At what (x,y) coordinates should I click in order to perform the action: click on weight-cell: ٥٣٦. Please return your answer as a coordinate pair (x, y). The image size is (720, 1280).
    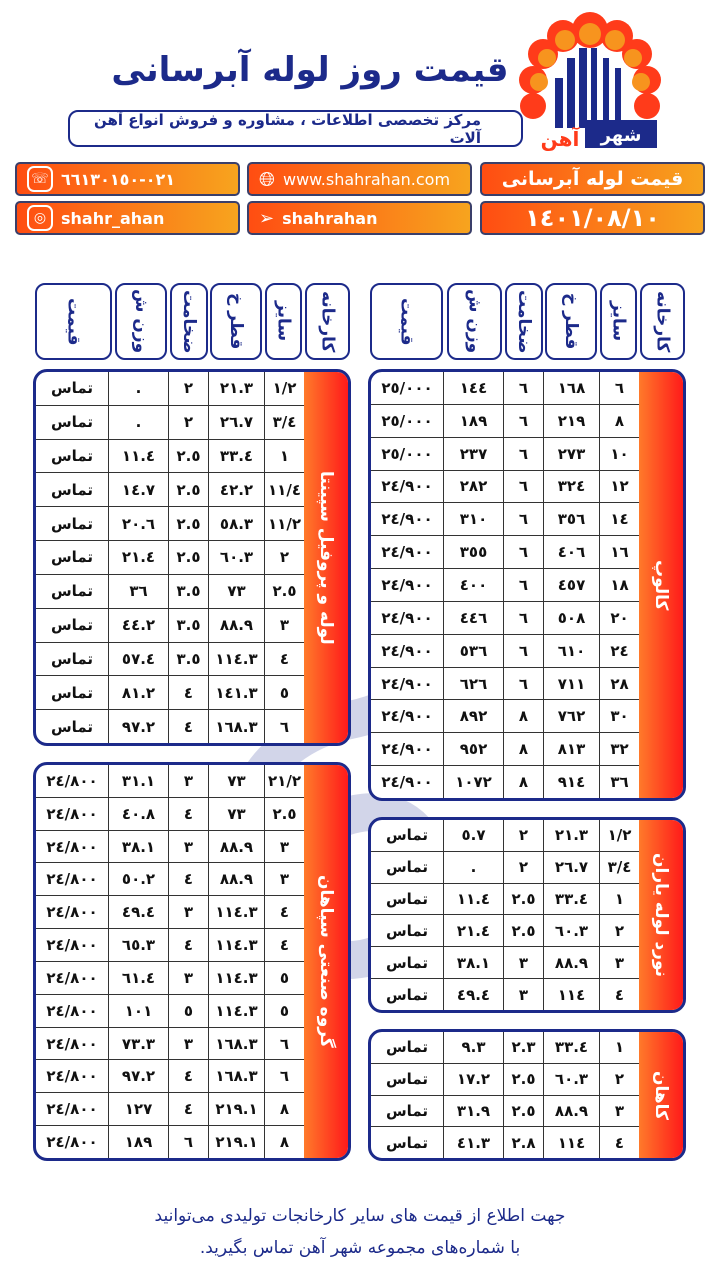
    Looking at the image, I should click on (473, 650).